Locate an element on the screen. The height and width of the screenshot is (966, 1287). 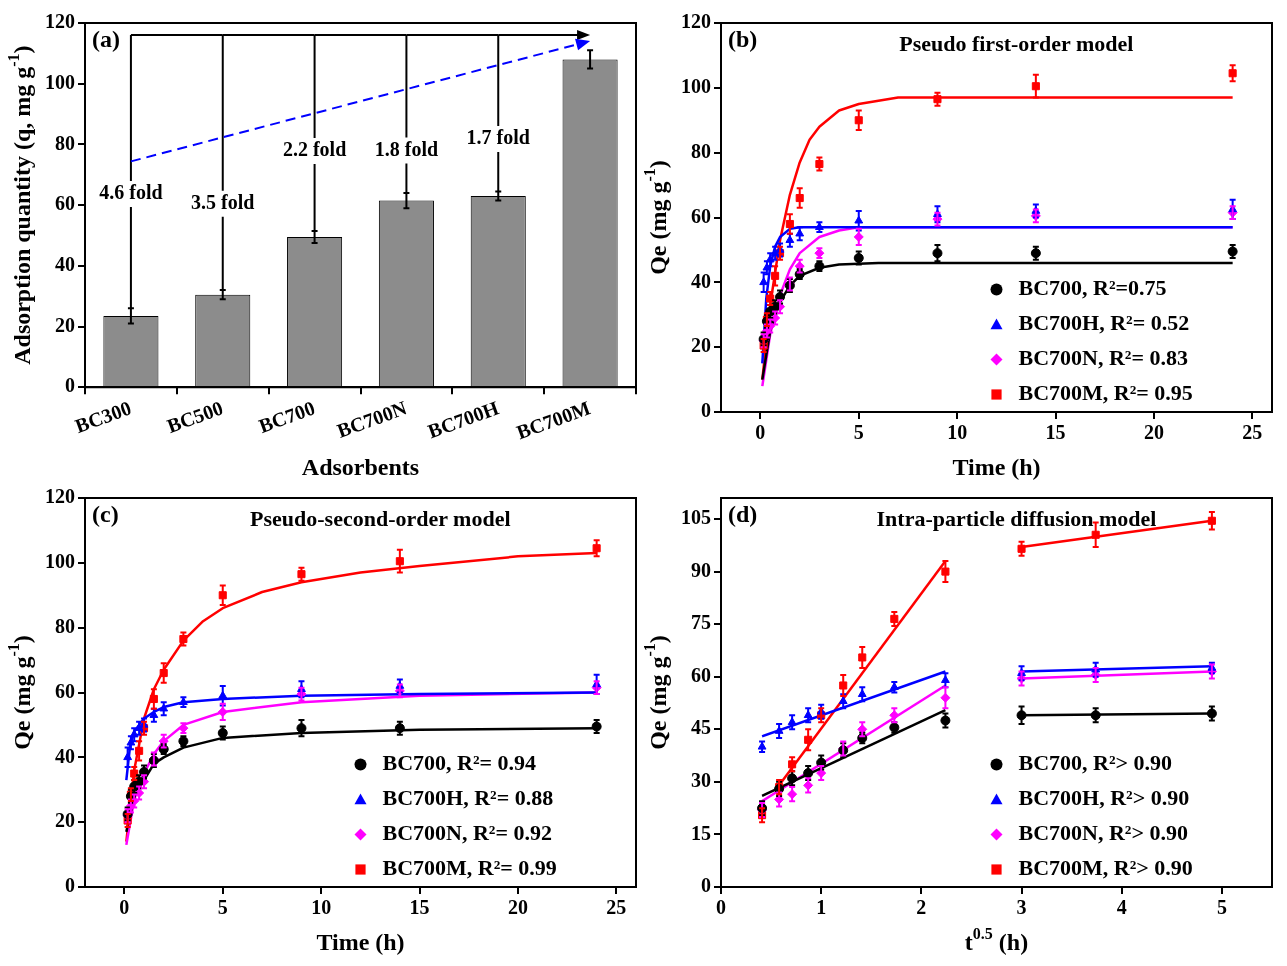
y-tick-label: 90 is located at coordinates (701, 569).